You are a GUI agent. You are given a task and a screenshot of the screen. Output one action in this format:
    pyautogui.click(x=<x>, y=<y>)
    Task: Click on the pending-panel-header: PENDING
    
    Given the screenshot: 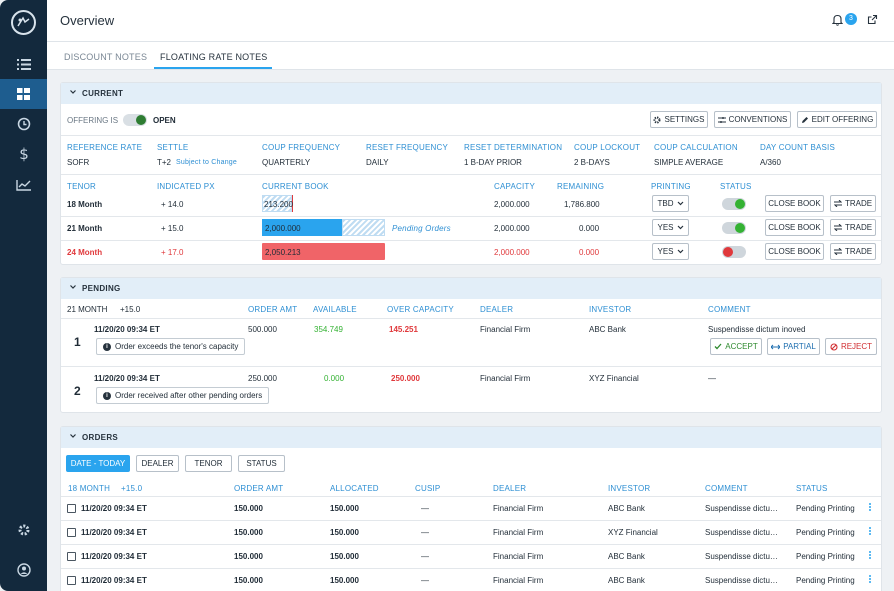 What is the action you would take?
    pyautogui.click(x=471, y=288)
    